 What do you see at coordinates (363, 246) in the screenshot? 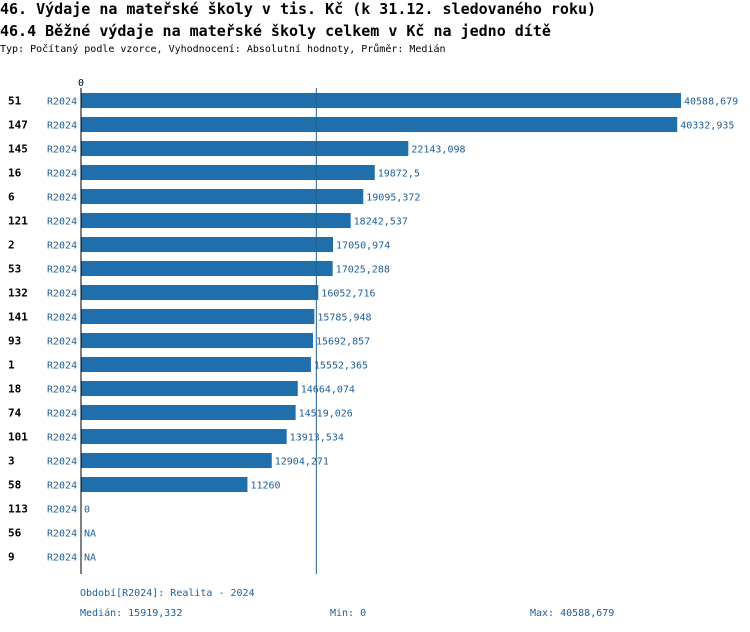
I see `bar-value-label: 17050,974` at bounding box center [363, 246].